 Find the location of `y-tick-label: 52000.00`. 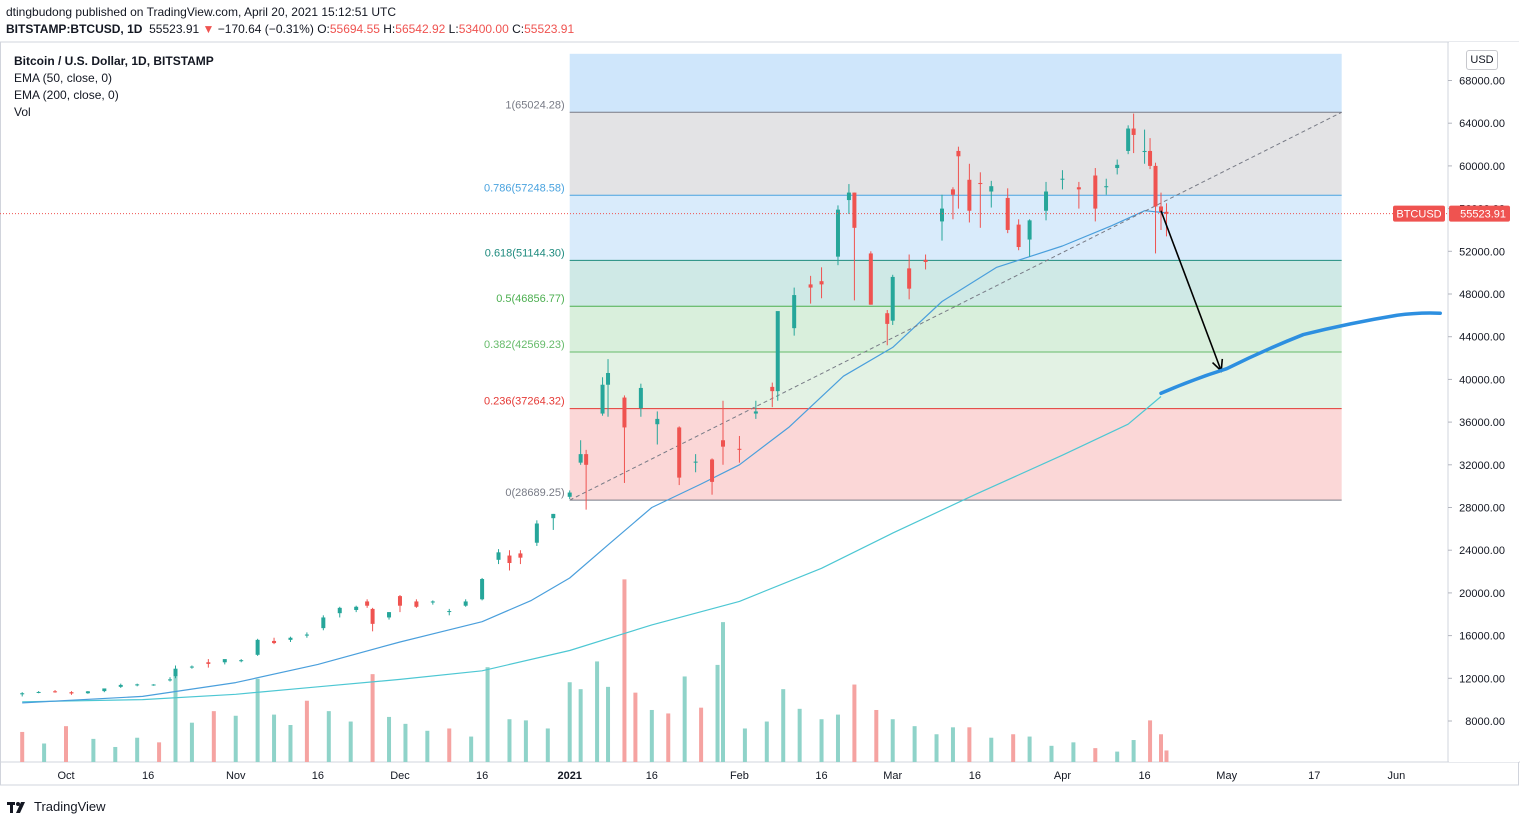

y-tick-label: 52000.00 is located at coordinates (1482, 252).